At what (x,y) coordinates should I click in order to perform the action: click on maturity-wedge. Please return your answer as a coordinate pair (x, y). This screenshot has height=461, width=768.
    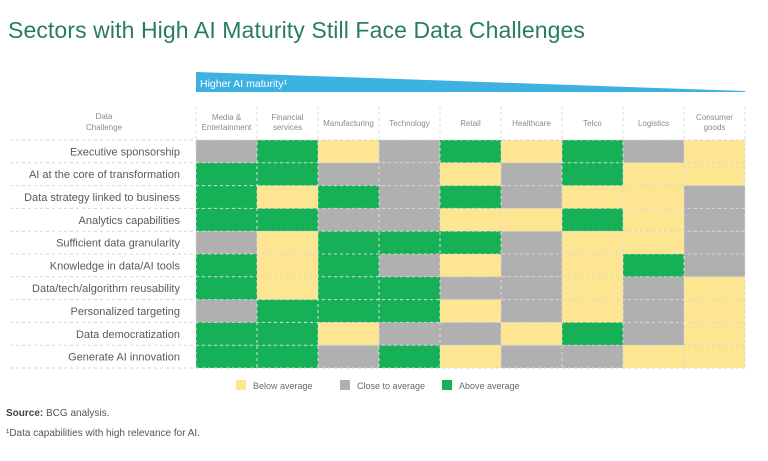
    Looking at the image, I should click on (470, 82).